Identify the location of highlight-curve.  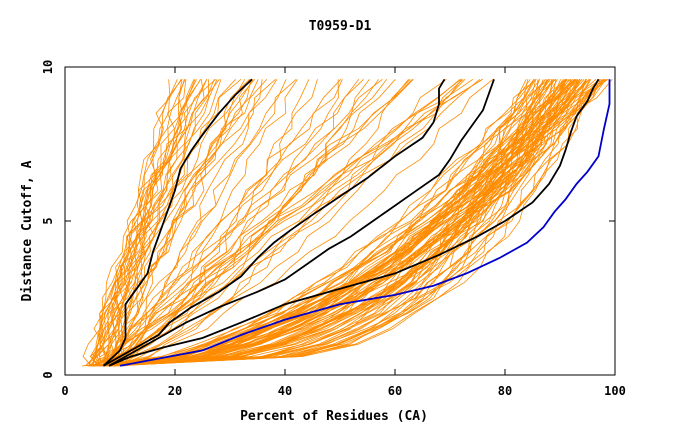
(177, 222).